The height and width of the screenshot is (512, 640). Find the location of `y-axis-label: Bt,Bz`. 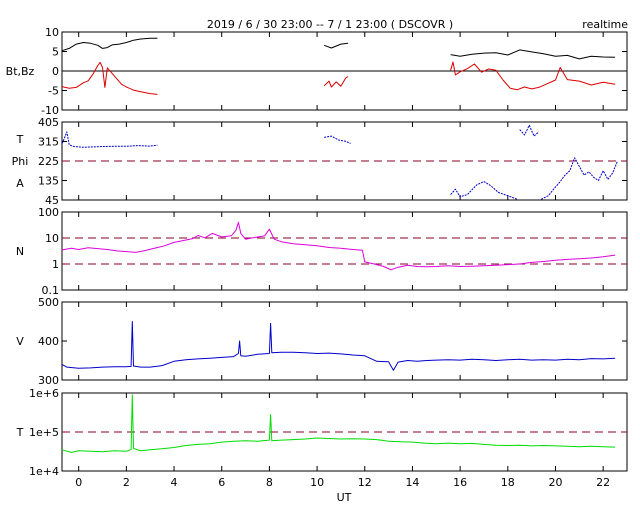

y-axis-label: Bt,Bz is located at coordinates (20, 71).